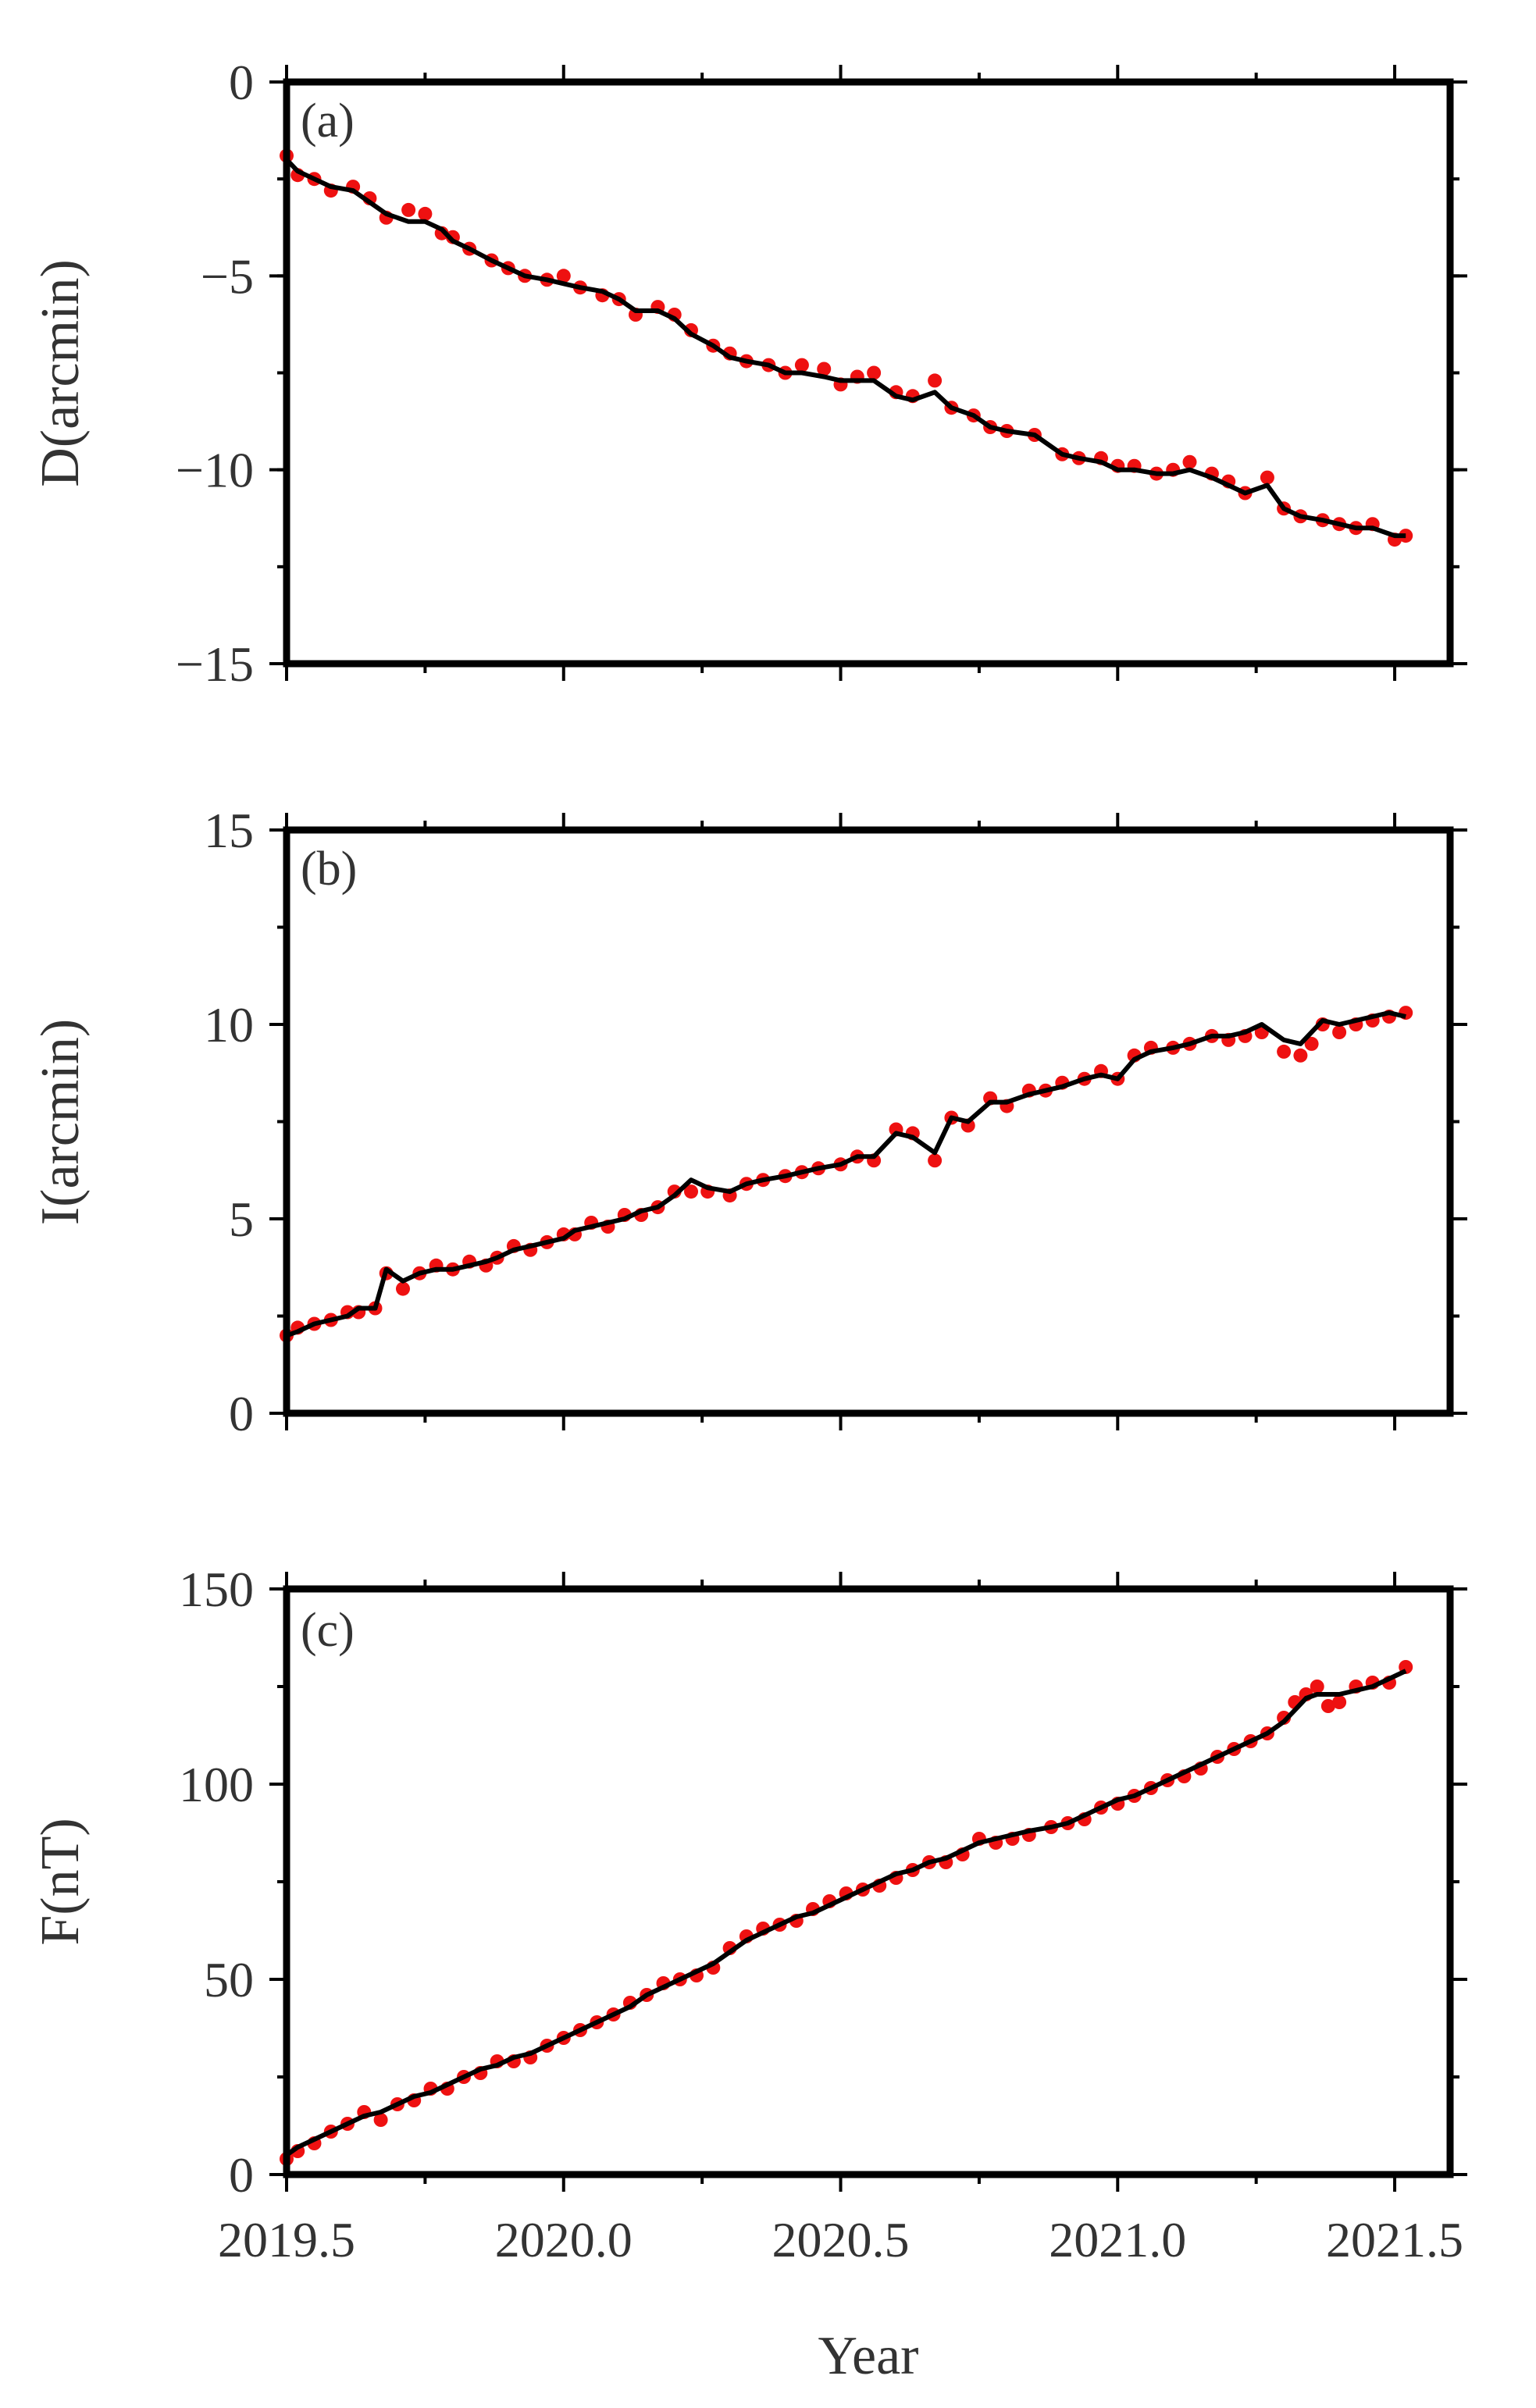  Describe the element at coordinates (215, 470) in the screenshot. I see `panel-a-y-tick-label: −10` at that location.